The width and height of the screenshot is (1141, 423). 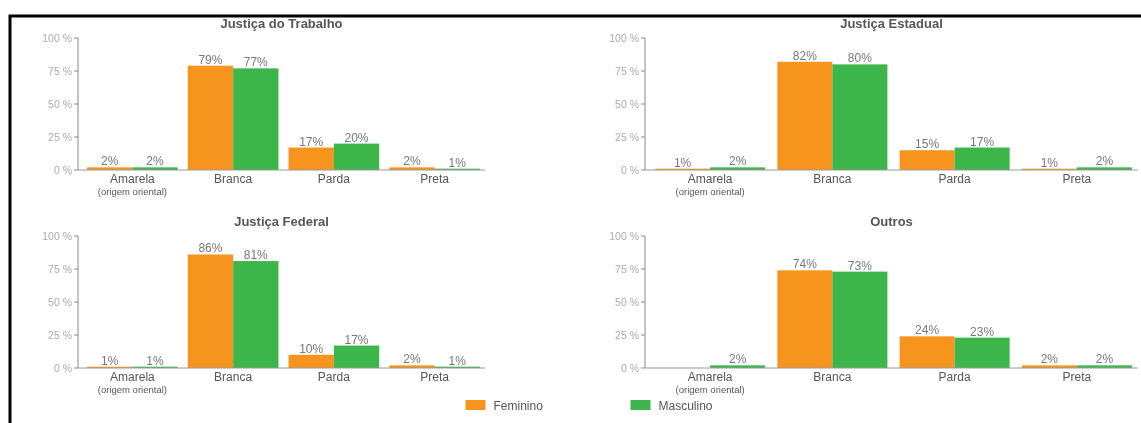 I want to click on chart-title: Justiça do Trabalho, so click(x=281, y=23).